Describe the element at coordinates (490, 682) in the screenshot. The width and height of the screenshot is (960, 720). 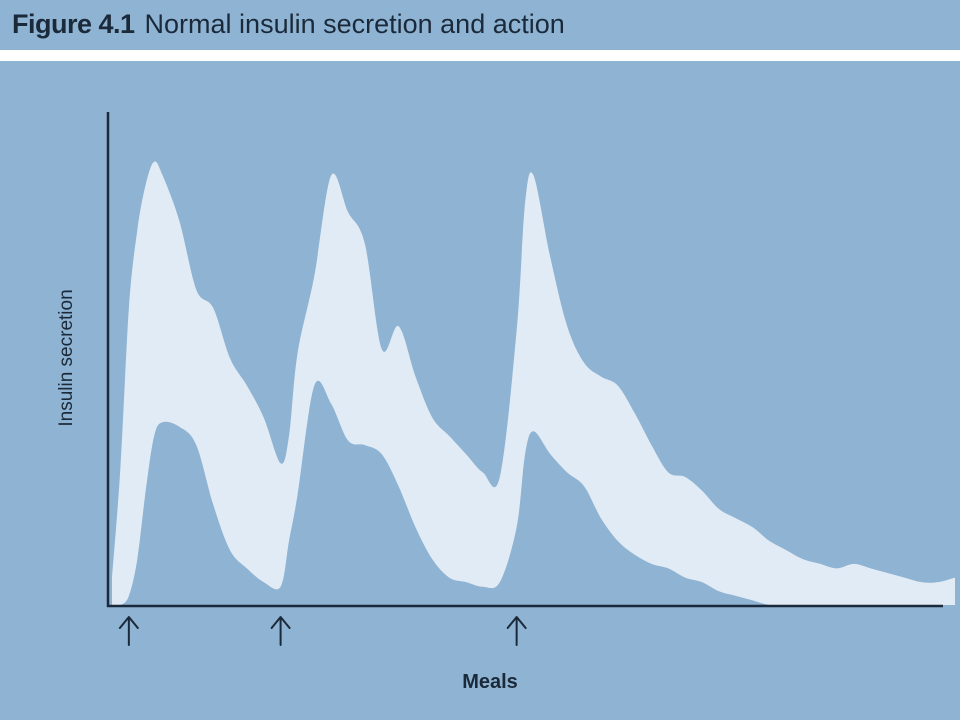
I see `x-axis-label: Meals` at that location.